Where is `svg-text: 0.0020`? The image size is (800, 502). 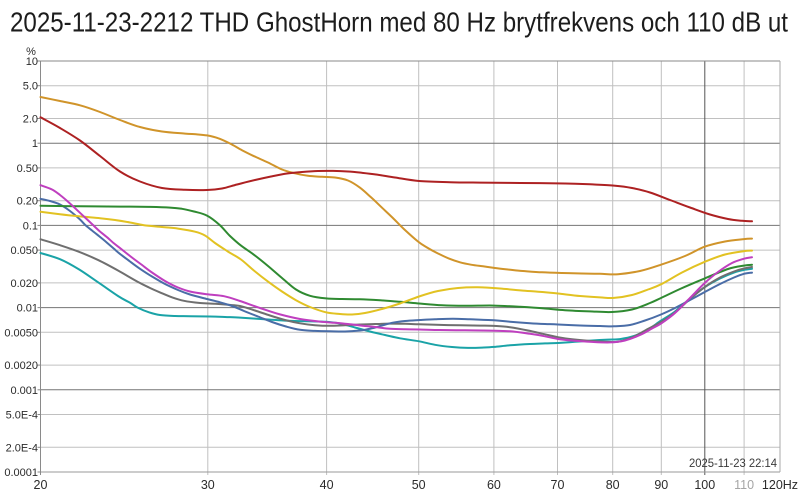
svg-text: 0.0020 is located at coordinates (21, 366).